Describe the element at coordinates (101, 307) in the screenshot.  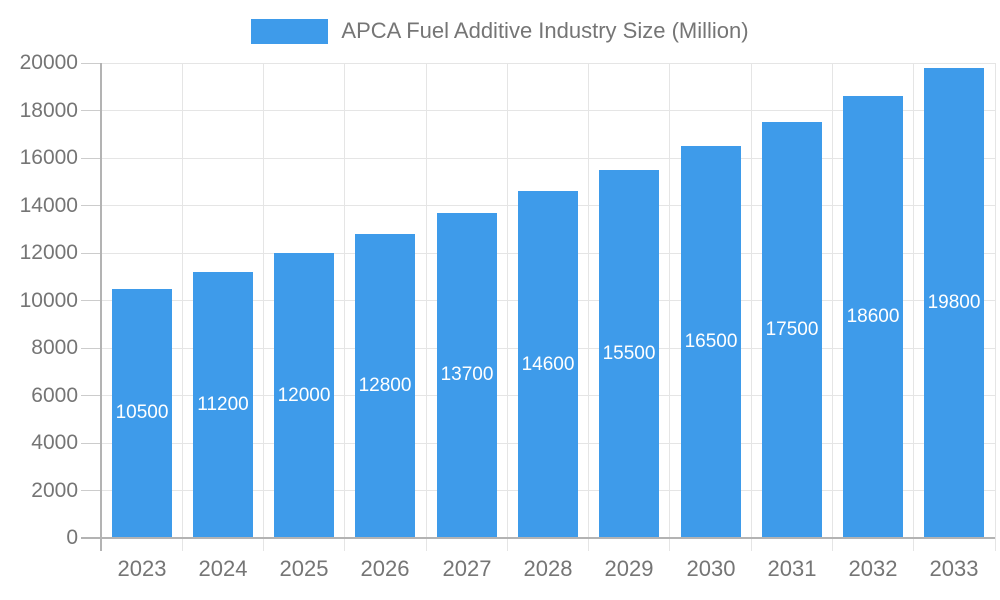
I see `y-axis-line` at that location.